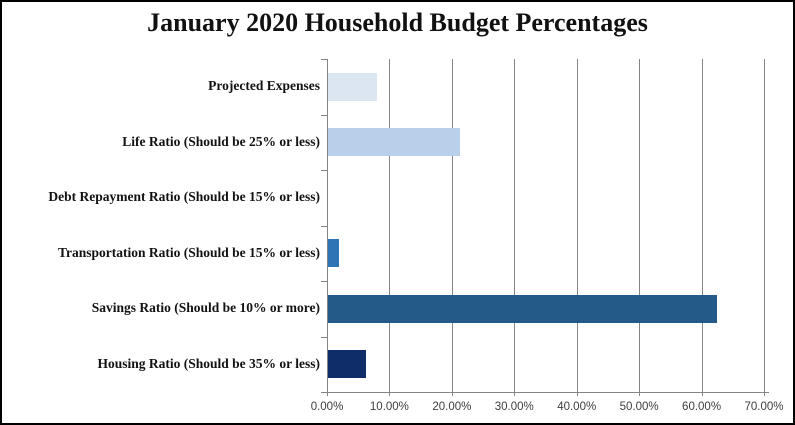 This screenshot has width=795, height=425. Describe the element at coordinates (545, 392) in the screenshot. I see `x-axis-line` at that location.